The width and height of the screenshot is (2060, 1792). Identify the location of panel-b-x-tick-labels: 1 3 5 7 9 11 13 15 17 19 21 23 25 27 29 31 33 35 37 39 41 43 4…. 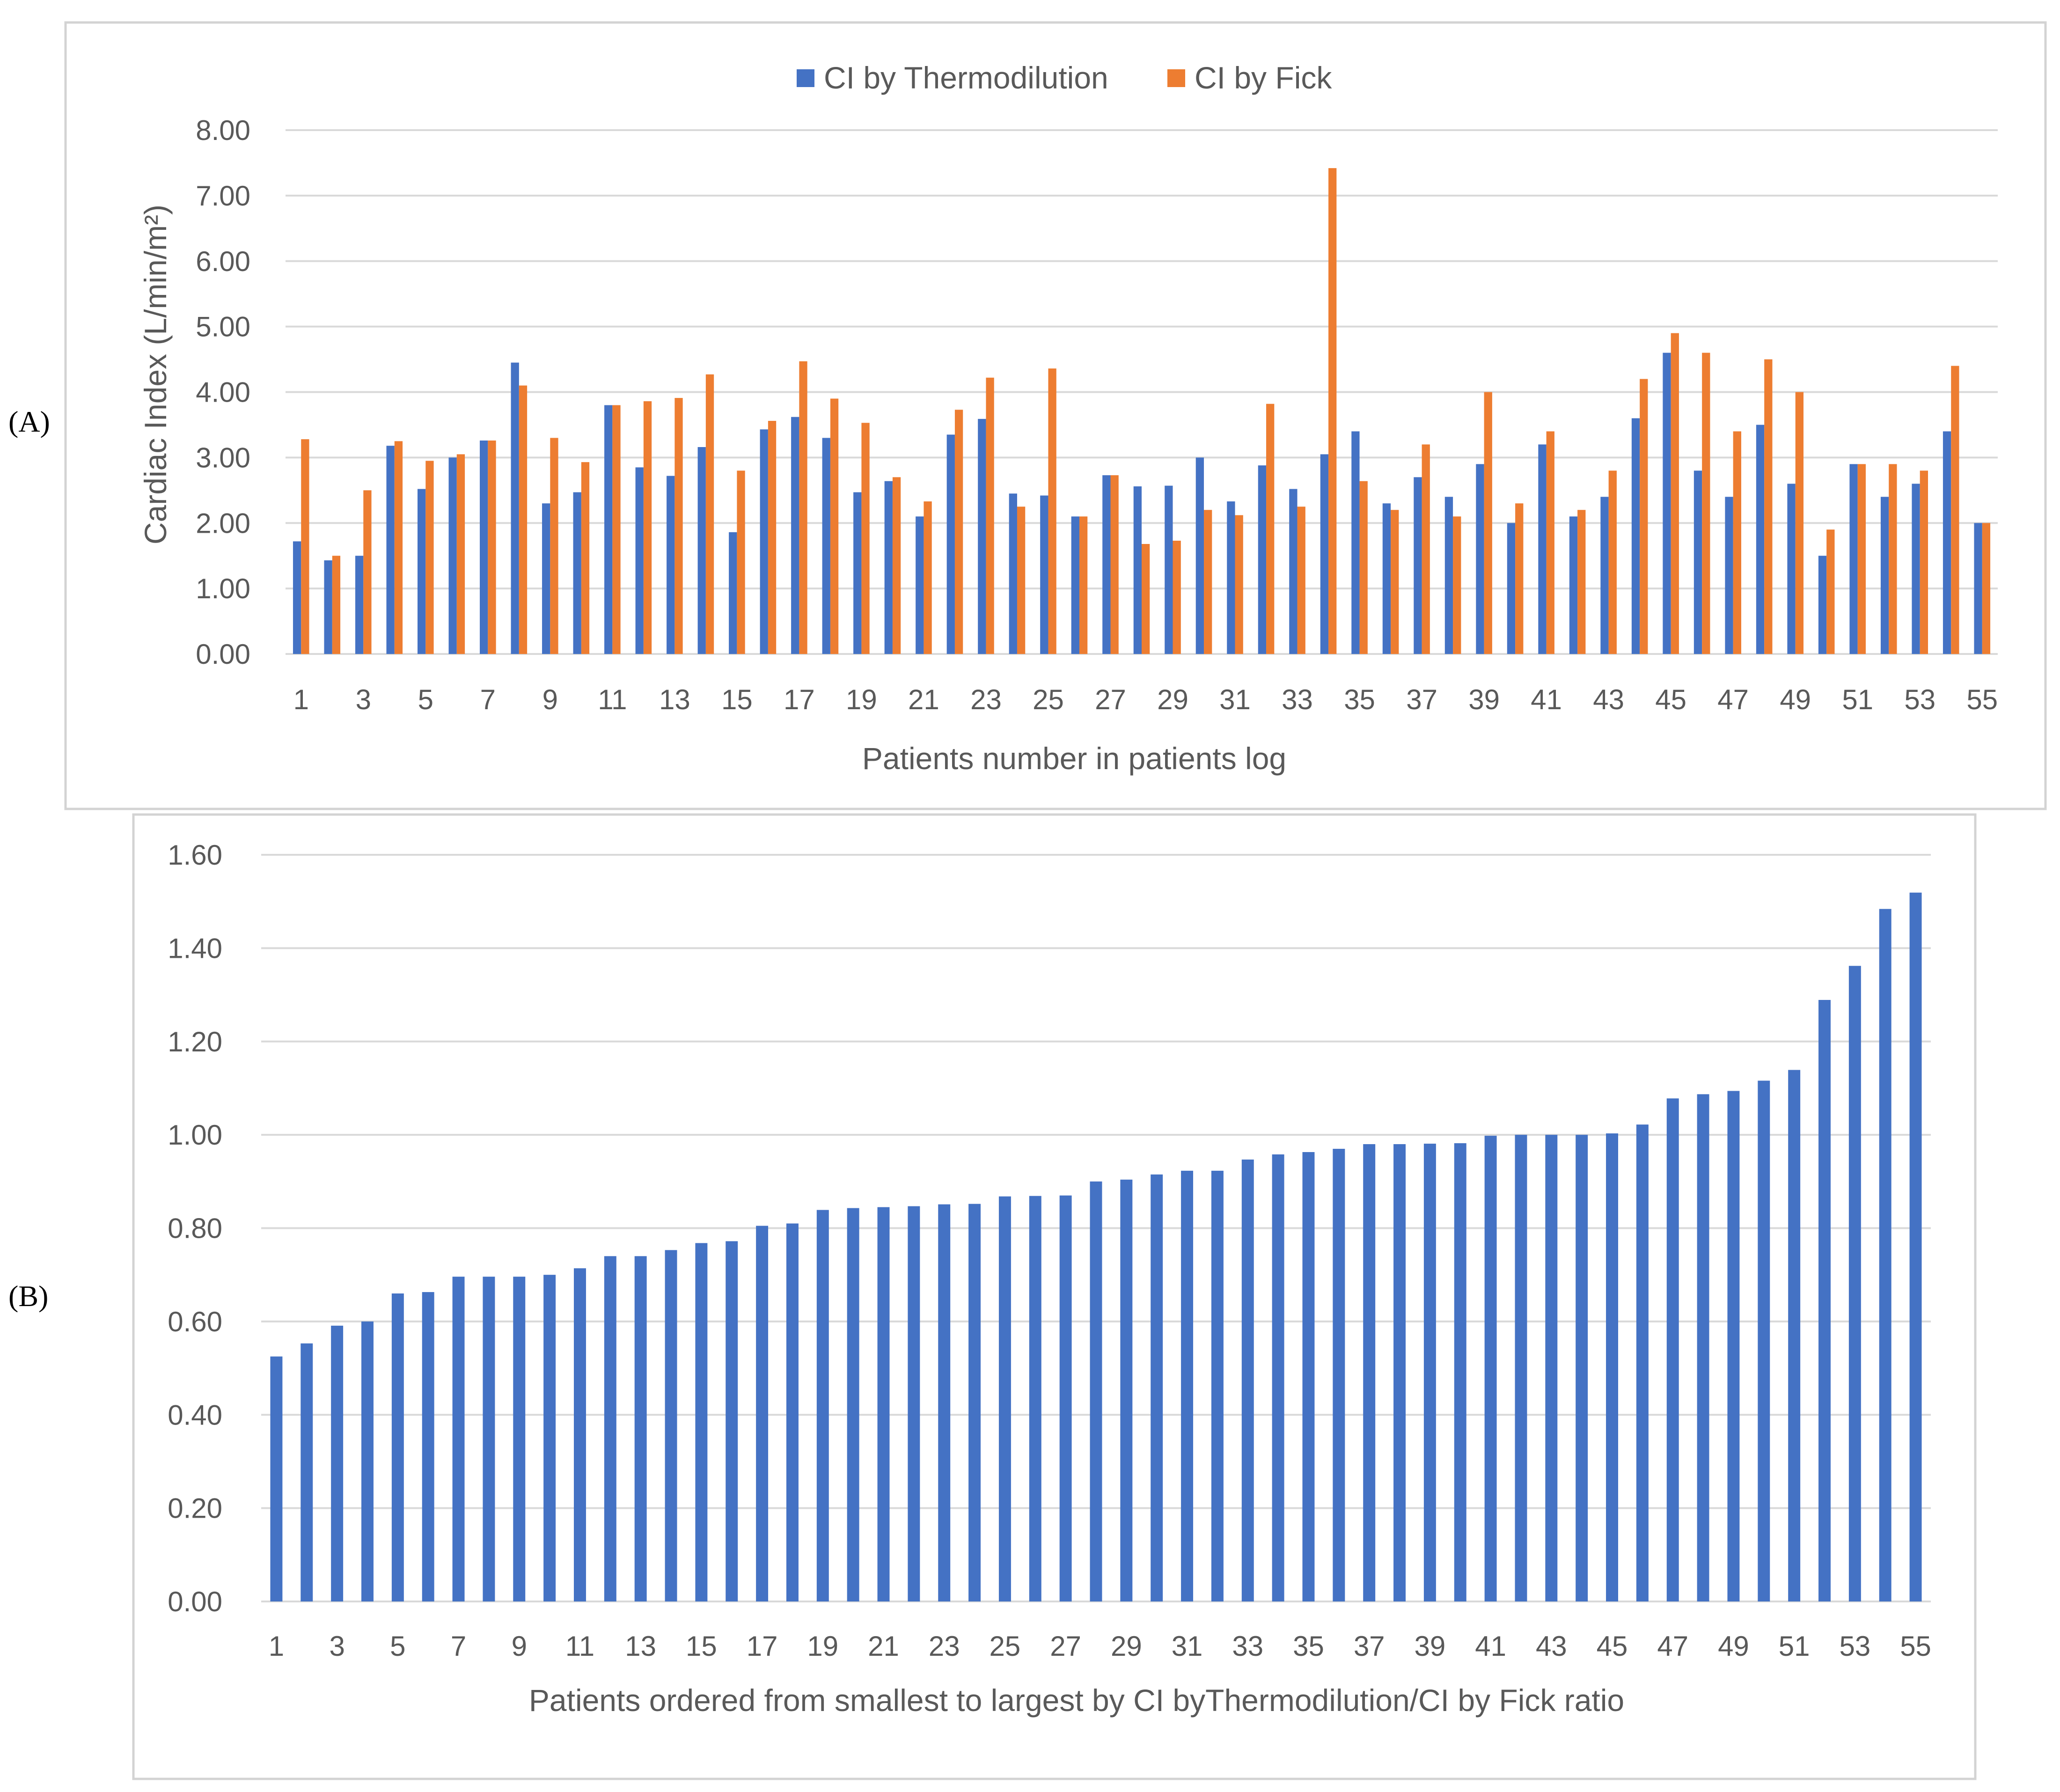
(1100, 1646).